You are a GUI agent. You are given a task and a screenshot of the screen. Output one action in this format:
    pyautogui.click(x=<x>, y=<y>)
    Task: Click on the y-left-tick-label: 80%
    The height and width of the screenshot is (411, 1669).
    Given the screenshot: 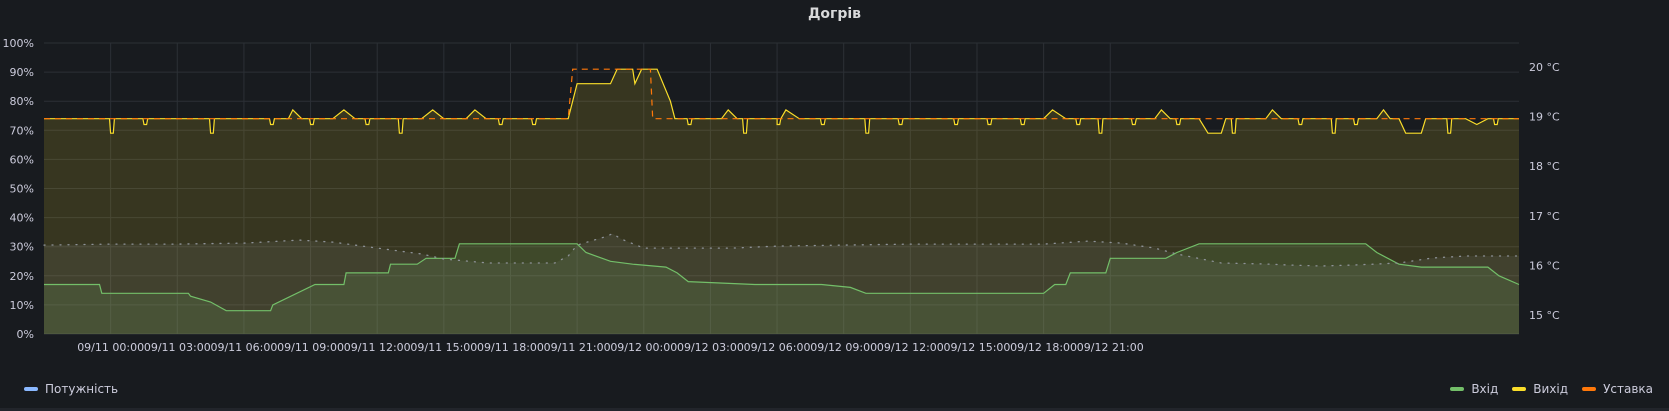 What is the action you would take?
    pyautogui.click(x=22, y=101)
    